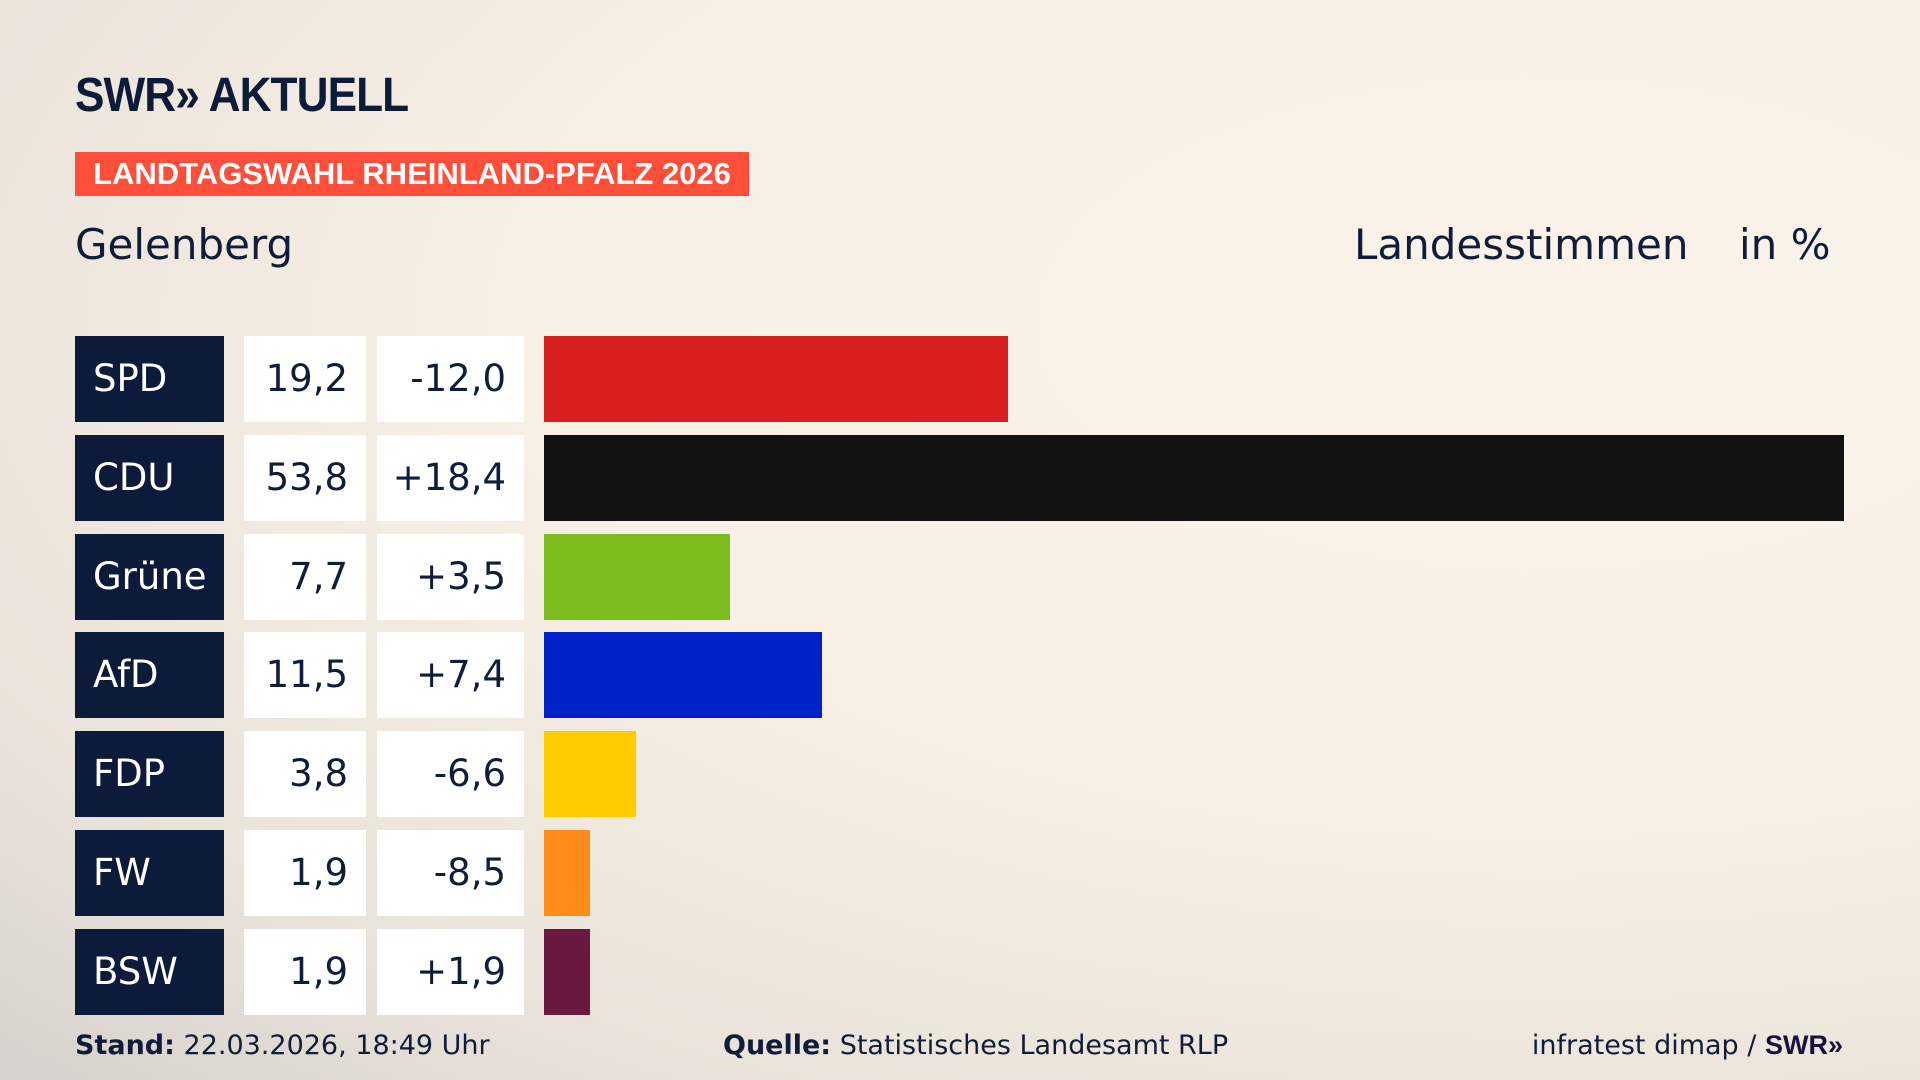 This screenshot has width=1920, height=1080. What do you see at coordinates (149, 379) in the screenshot?
I see `party-label: SPD` at bounding box center [149, 379].